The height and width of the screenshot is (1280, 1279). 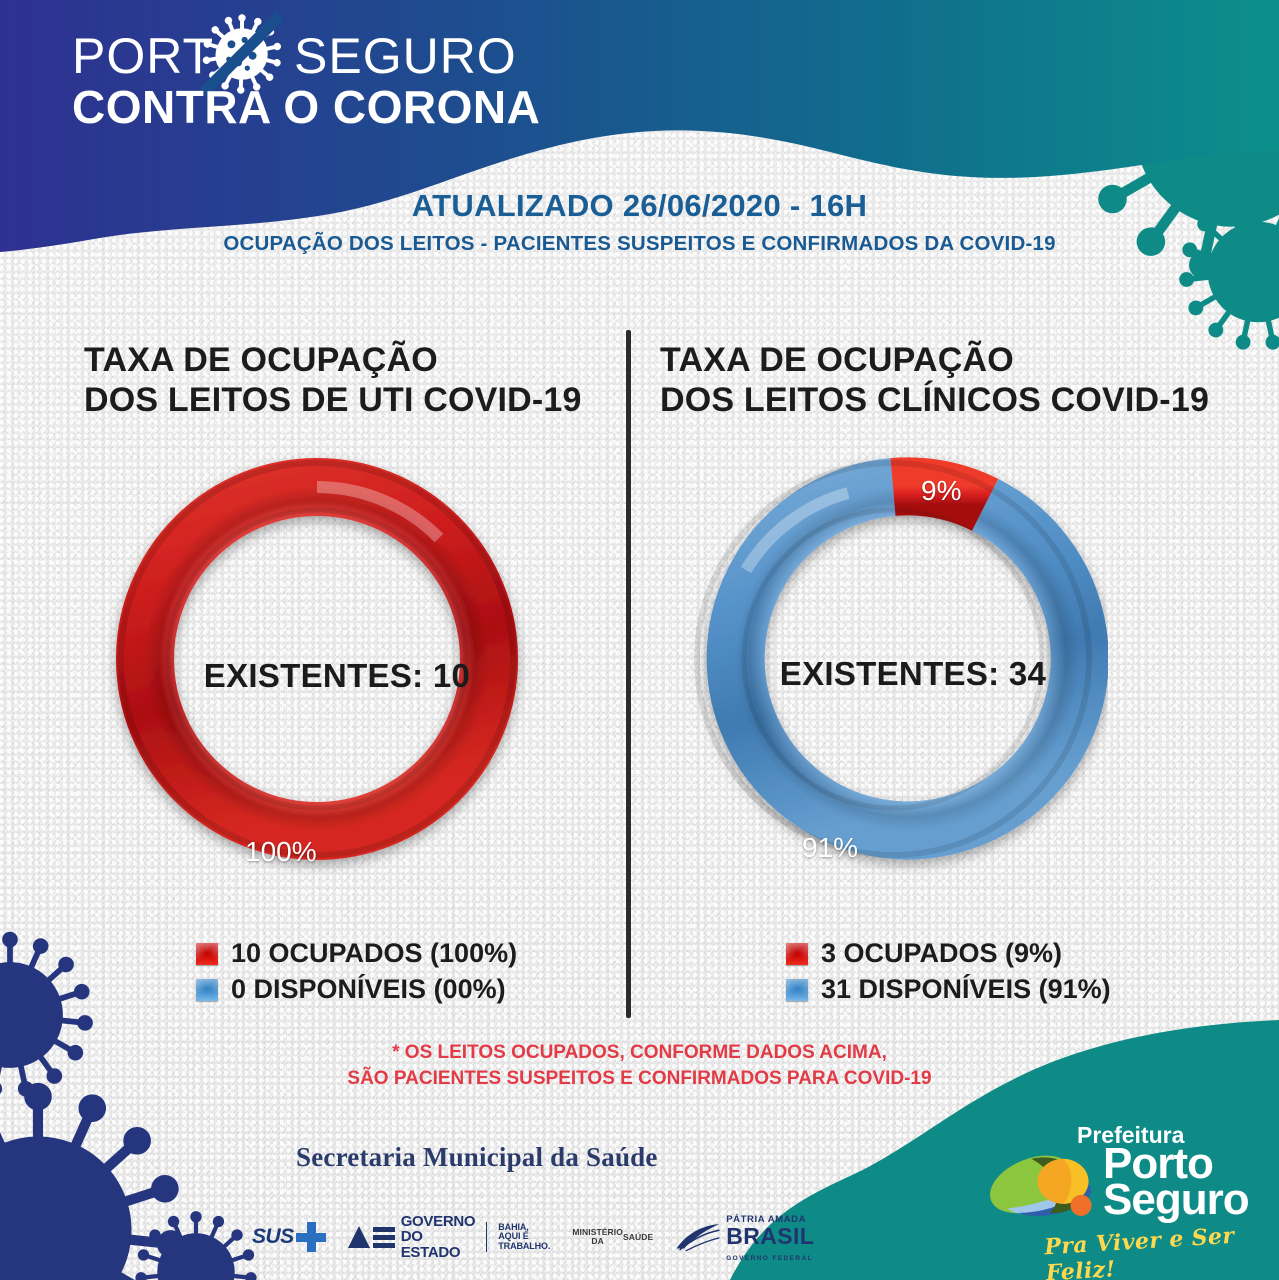 What do you see at coordinates (1139, 1251) in the screenshot?
I see `prefeitura-tagline: Pra Viver e Ser Feliz!` at bounding box center [1139, 1251].